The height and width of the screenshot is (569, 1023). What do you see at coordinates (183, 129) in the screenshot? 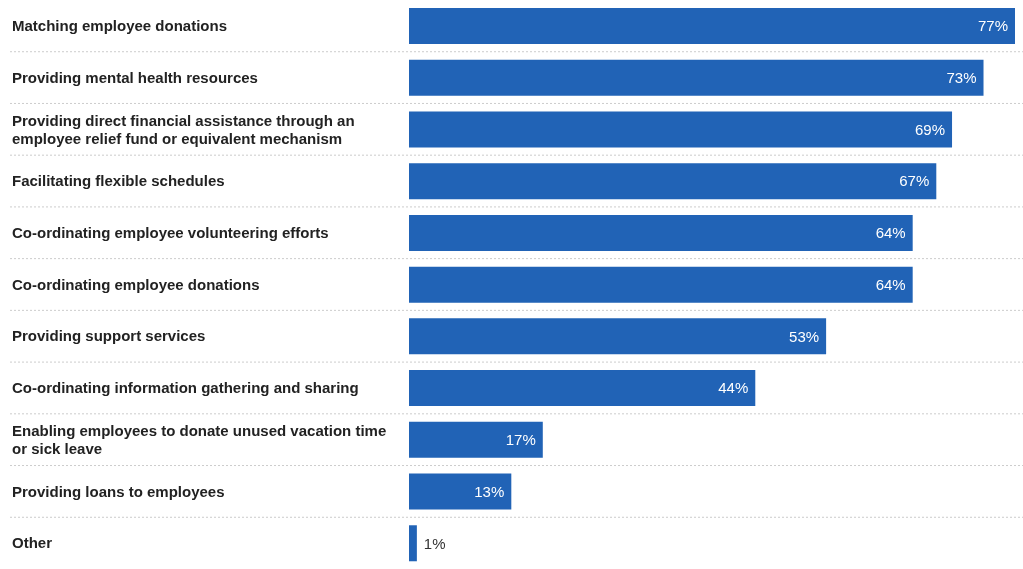
I see `y-tick-label: Providing direct financial assistance through an employee relief fund or equivalent mechanism` at bounding box center [183, 129].